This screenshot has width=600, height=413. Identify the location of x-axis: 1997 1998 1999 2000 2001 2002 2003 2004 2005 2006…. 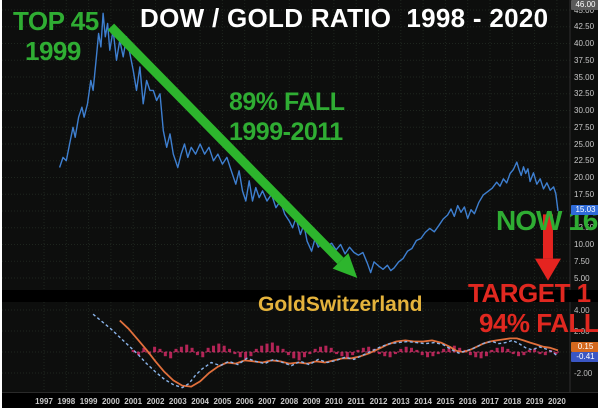
(300, 400).